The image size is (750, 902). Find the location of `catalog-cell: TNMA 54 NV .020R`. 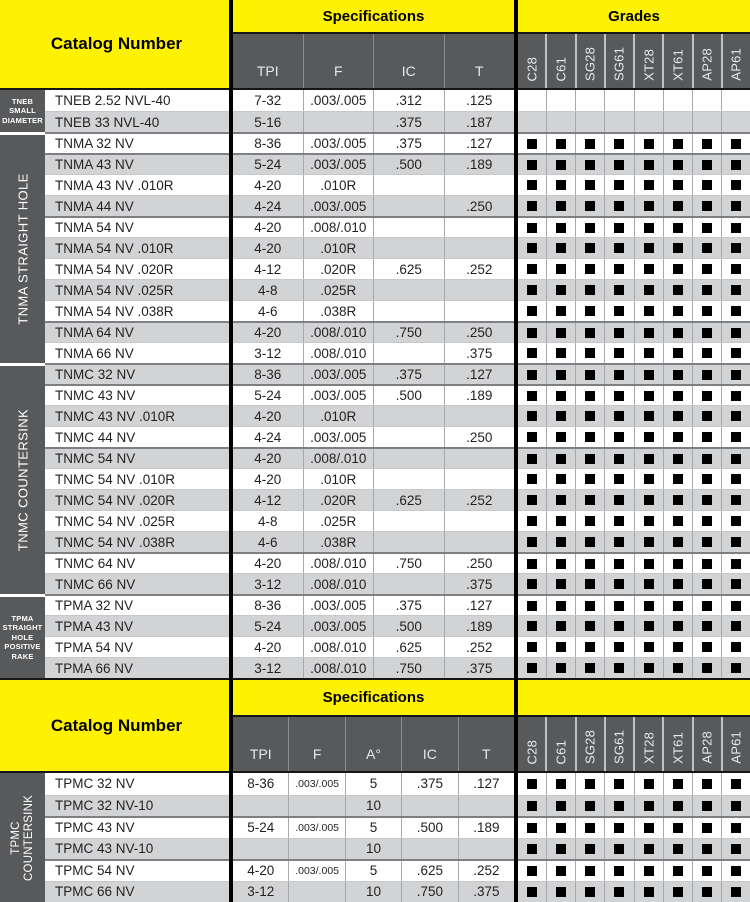

catalog-cell: TNMA 54 NV .020R is located at coordinates (114, 269).